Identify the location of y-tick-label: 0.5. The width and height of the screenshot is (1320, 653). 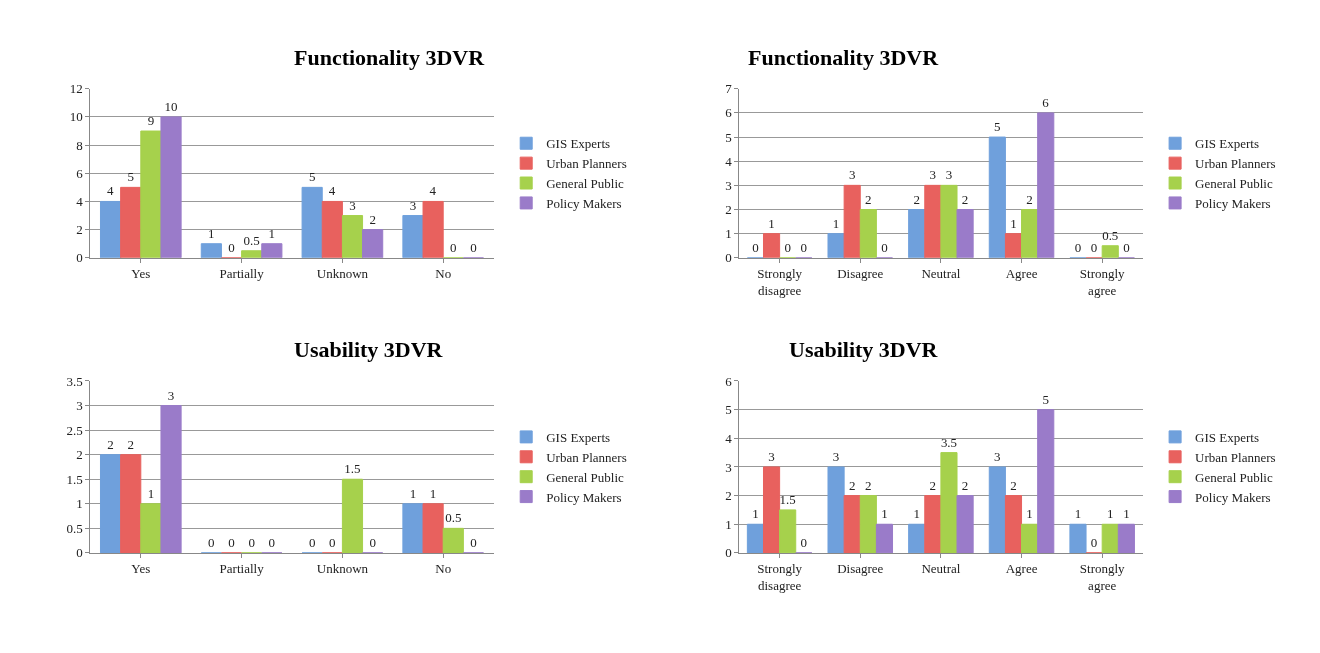
(74, 528).